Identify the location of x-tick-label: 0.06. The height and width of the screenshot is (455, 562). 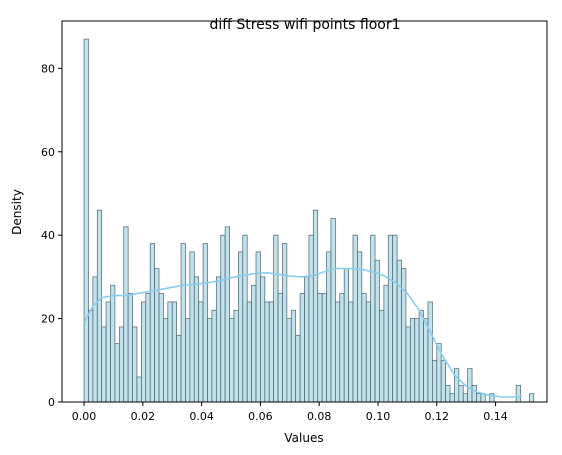
(260, 416).